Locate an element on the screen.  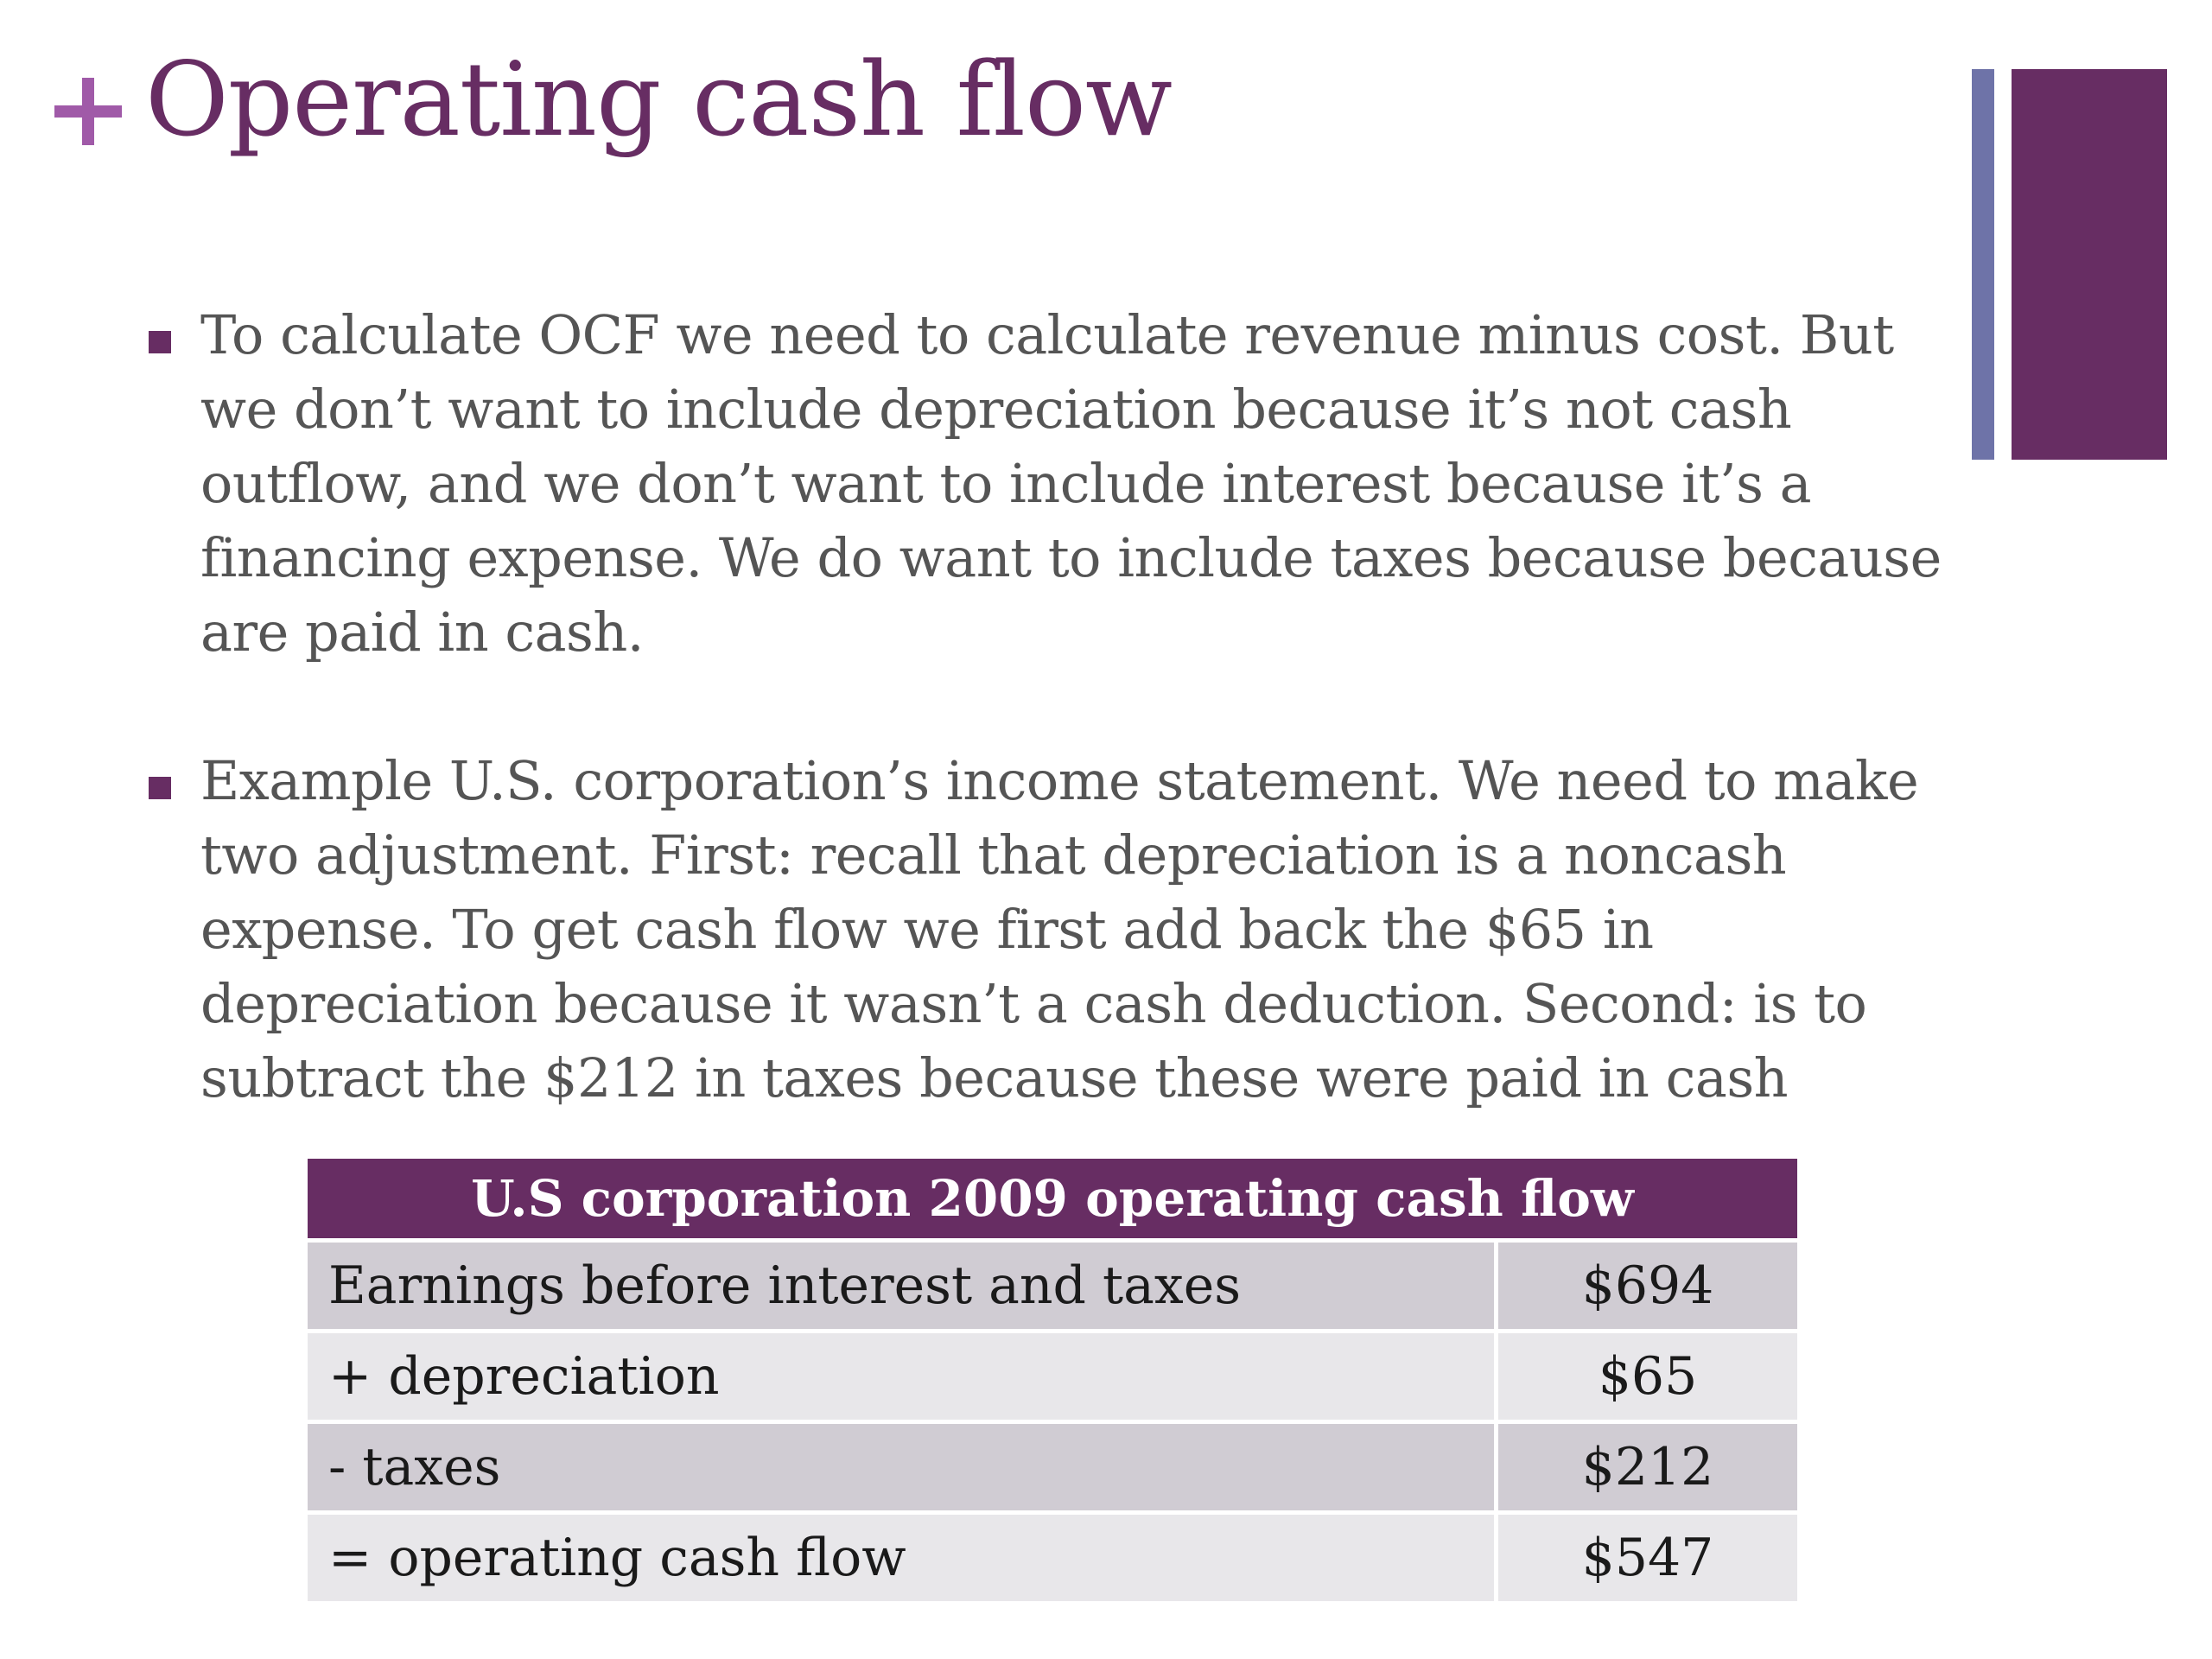
row-label: + depreciation is located at coordinates (901, 1376).